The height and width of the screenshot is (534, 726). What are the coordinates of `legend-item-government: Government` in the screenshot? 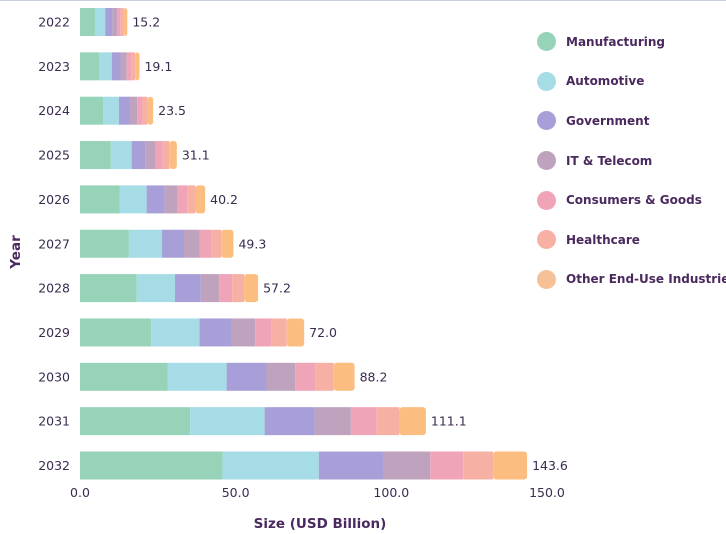 It's located at (631, 121).